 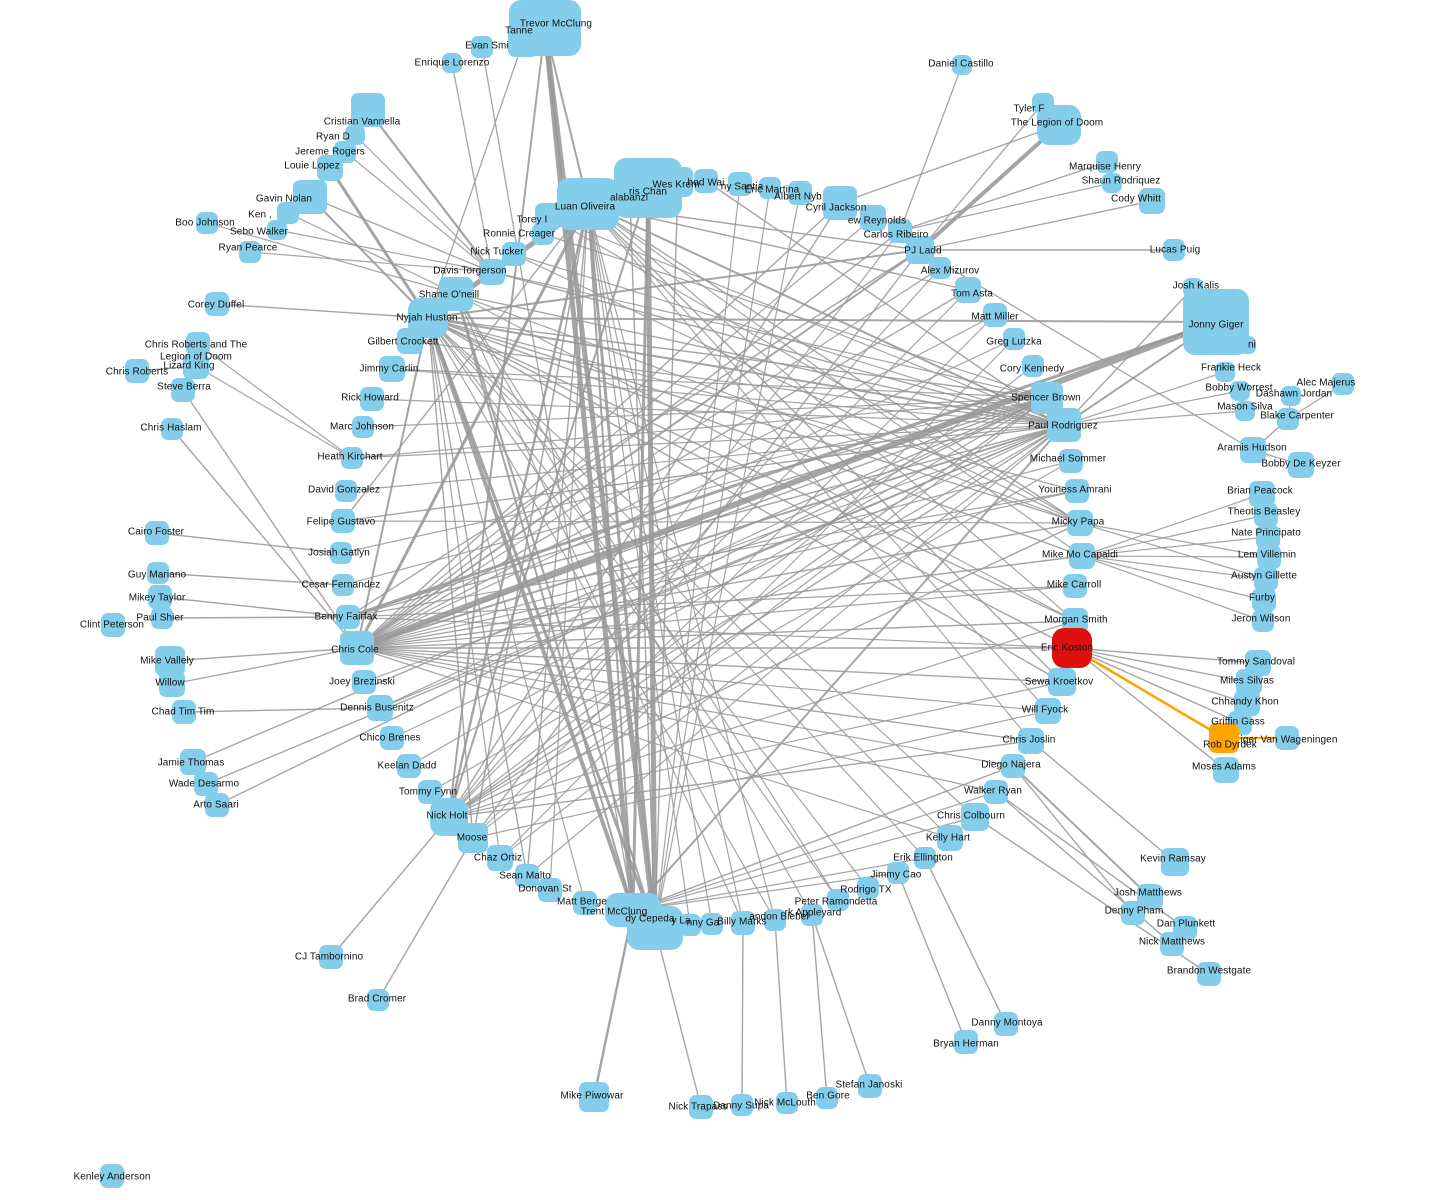 I want to click on node-nick-tucker, so click(x=514, y=254).